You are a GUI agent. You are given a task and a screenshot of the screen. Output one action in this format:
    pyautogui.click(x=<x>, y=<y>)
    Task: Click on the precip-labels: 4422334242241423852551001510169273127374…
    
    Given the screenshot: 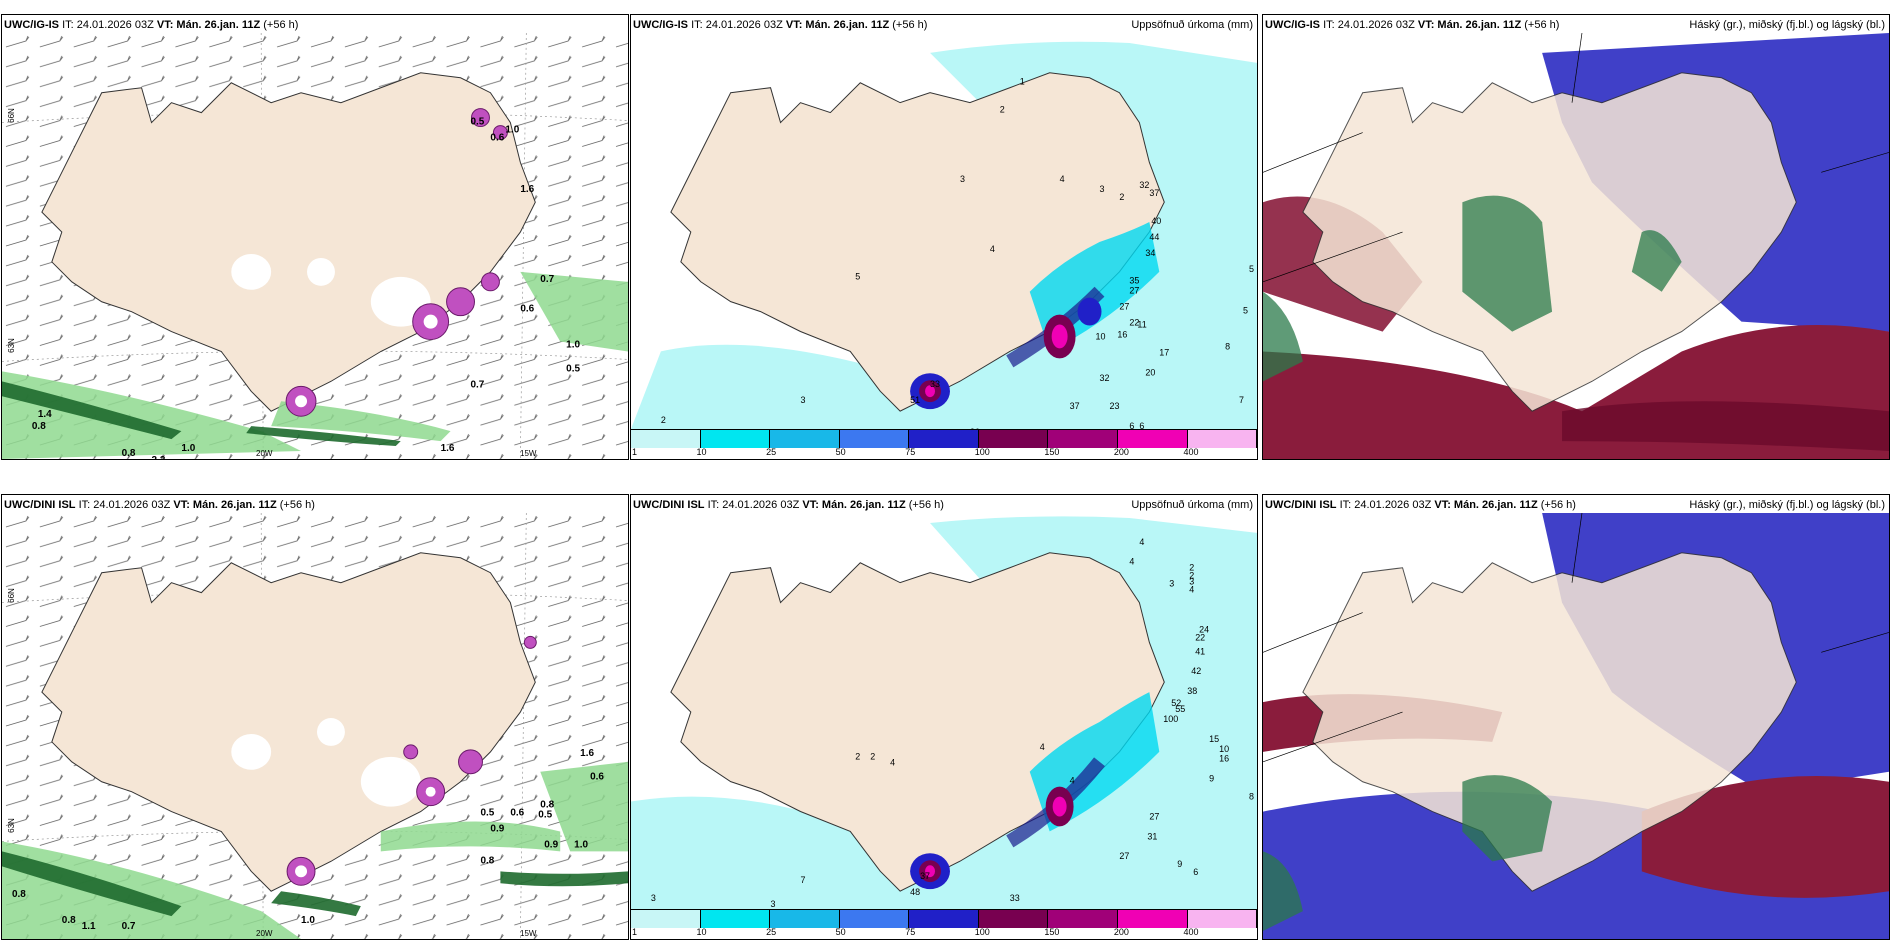 What is the action you would take?
    pyautogui.click(x=952, y=723)
    